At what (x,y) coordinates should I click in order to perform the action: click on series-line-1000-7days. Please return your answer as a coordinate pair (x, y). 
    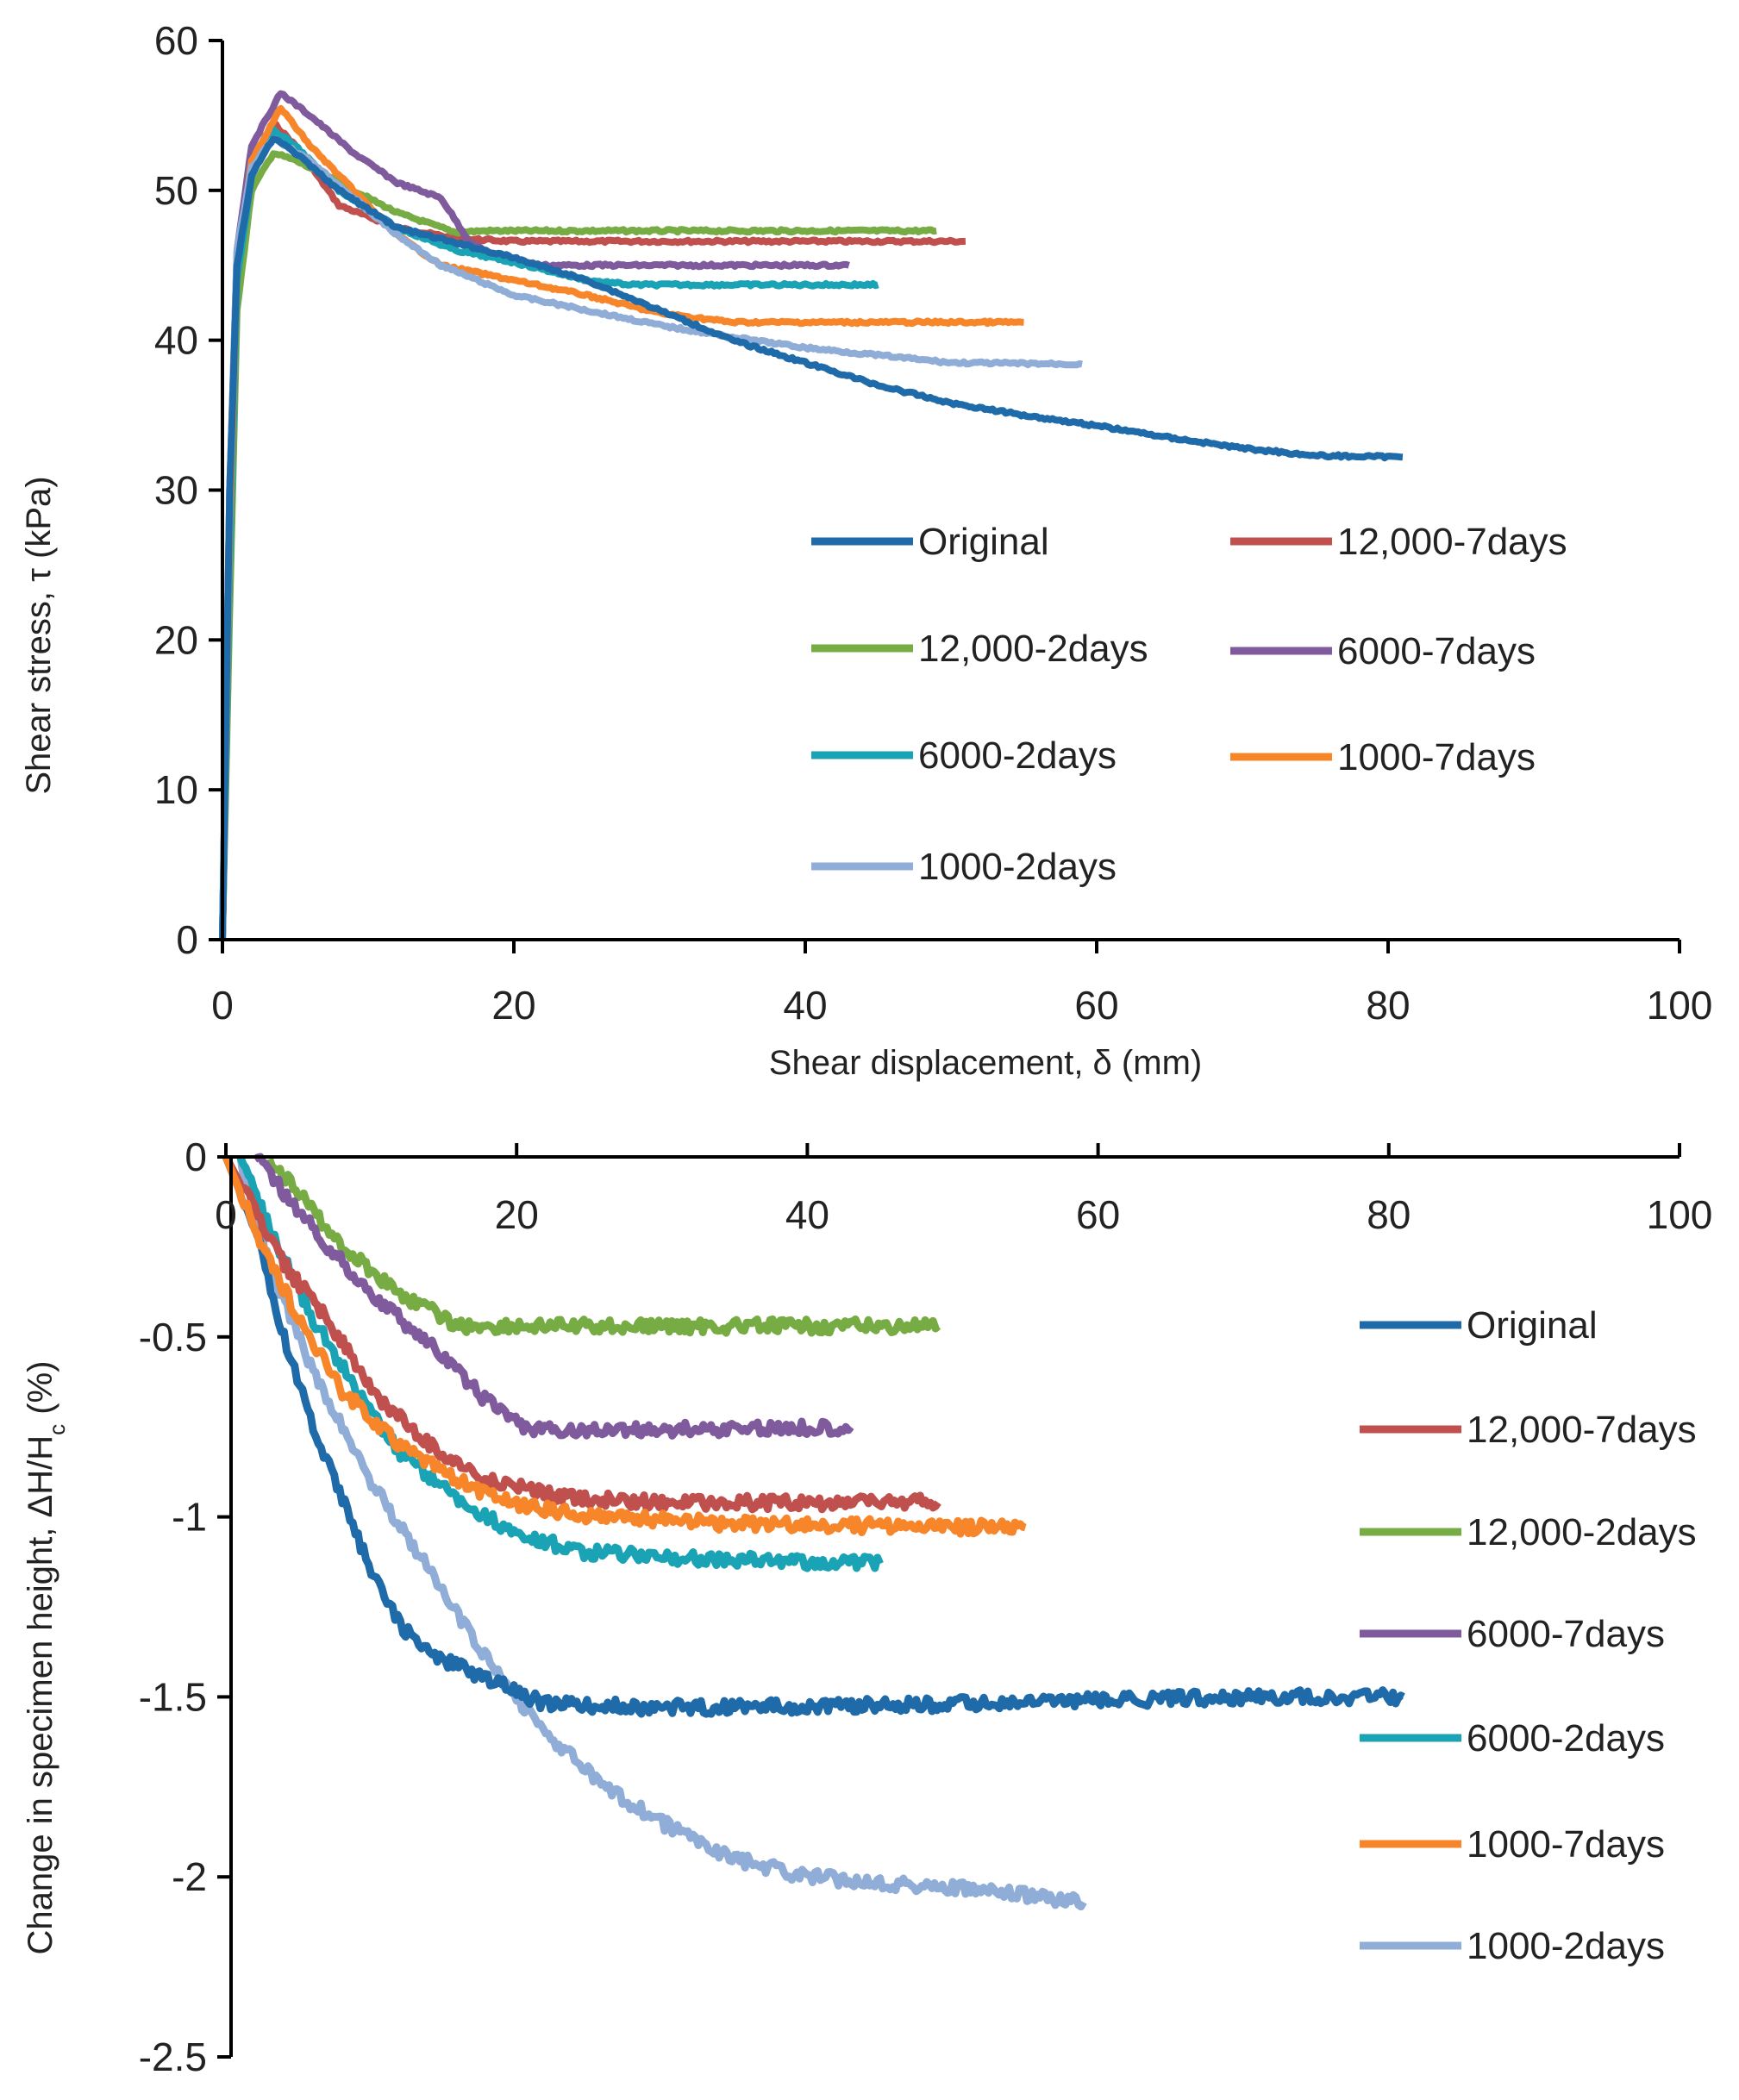
    Looking at the image, I should click on (624, 1346).